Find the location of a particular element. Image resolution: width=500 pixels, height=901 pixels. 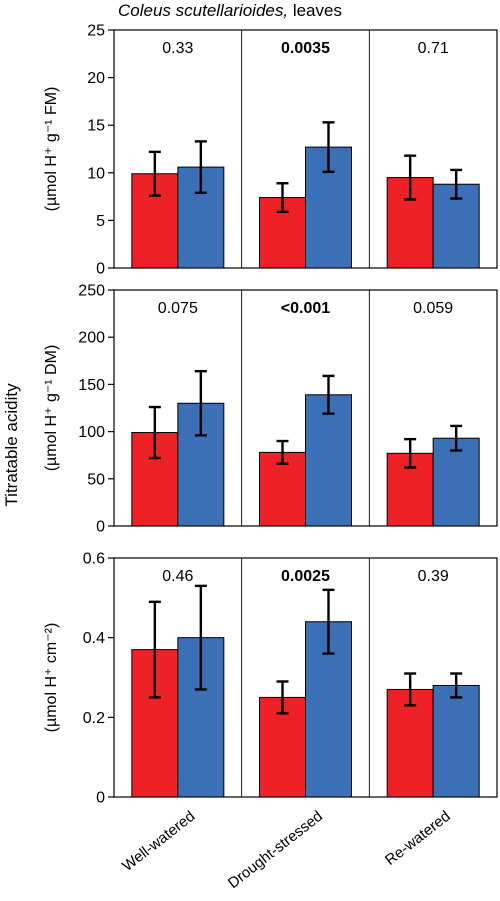

y-tick-label: 0.4 is located at coordinates (94, 638).